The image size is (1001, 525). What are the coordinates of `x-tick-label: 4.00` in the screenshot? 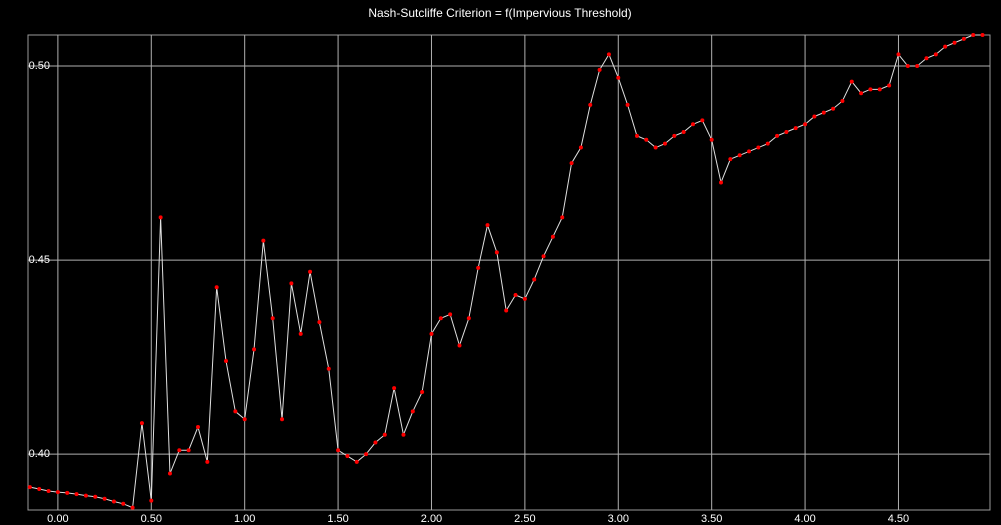 It's located at (804, 519).